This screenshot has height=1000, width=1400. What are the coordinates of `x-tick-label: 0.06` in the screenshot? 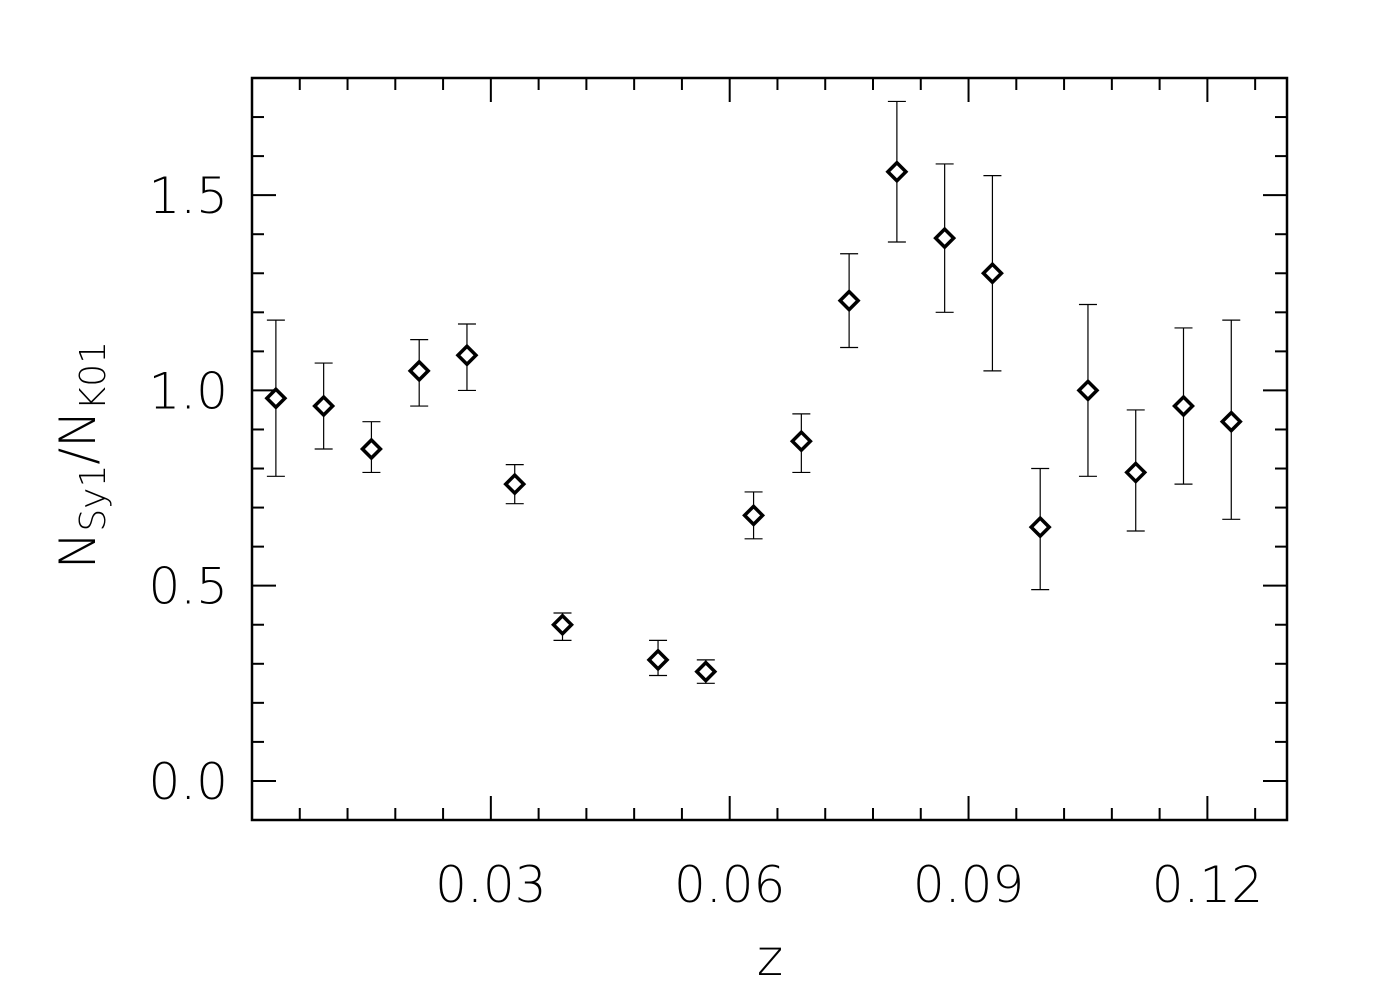 It's located at (729, 885).